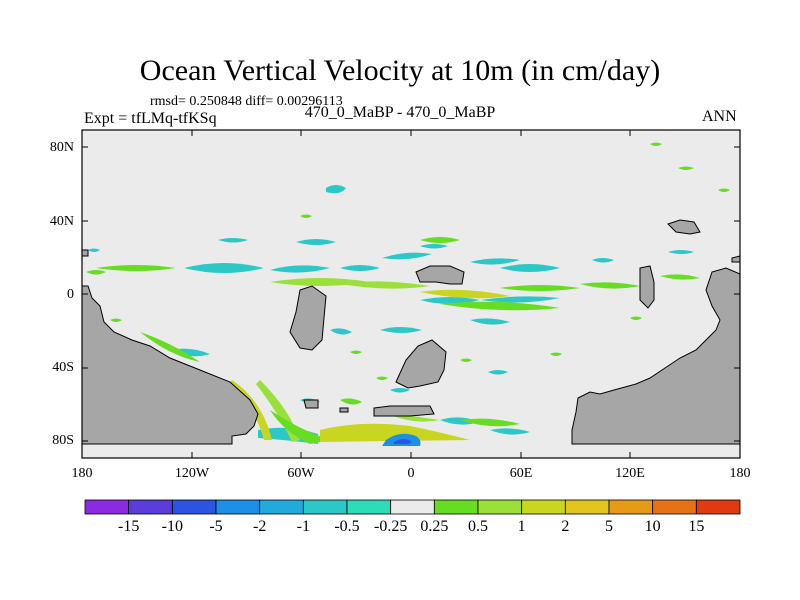 The height and width of the screenshot is (600, 800). What do you see at coordinates (303, 526) in the screenshot?
I see `colorbar-label: -1` at bounding box center [303, 526].